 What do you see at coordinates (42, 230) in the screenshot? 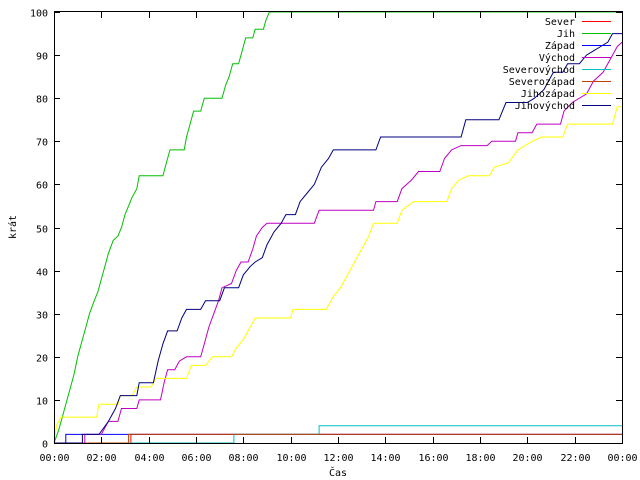
I see `y-tick-label: 50` at bounding box center [42, 230].